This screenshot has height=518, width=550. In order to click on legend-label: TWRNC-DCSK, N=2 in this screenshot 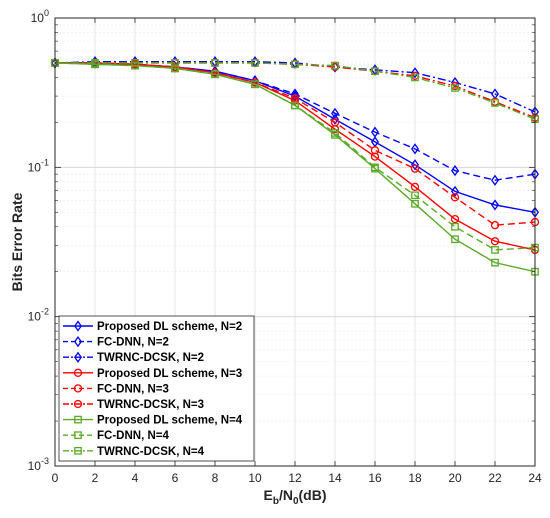, I will do `click(150, 358)`.